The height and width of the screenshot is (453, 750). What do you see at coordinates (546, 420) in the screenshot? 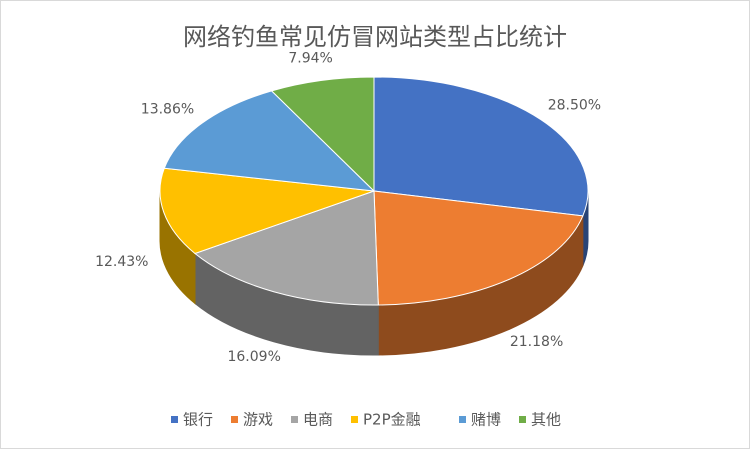
I see `legend-label: 其他` at bounding box center [546, 420].